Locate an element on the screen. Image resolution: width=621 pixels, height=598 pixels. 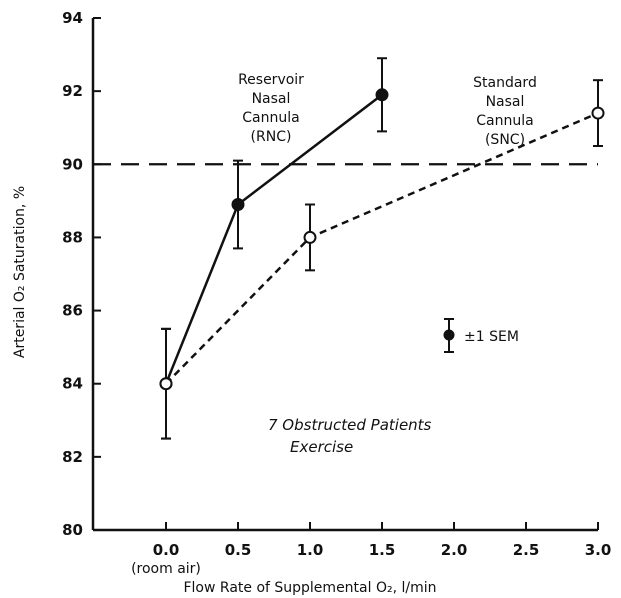
snc-label-line-4: (SNC) is located at coordinates (505, 140).